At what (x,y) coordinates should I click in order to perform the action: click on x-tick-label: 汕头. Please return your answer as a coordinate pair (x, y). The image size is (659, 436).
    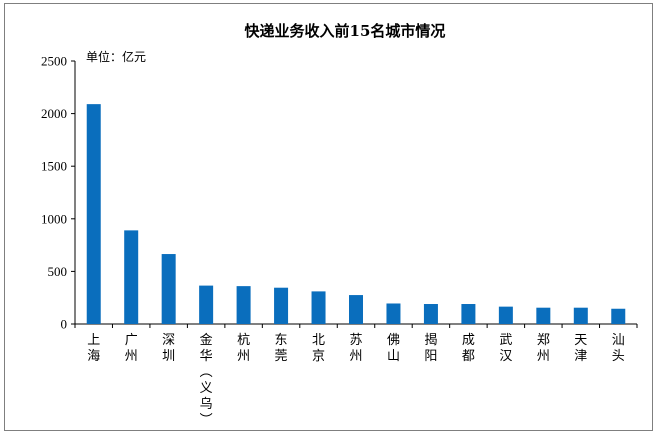
    Looking at the image, I should click on (618, 348).